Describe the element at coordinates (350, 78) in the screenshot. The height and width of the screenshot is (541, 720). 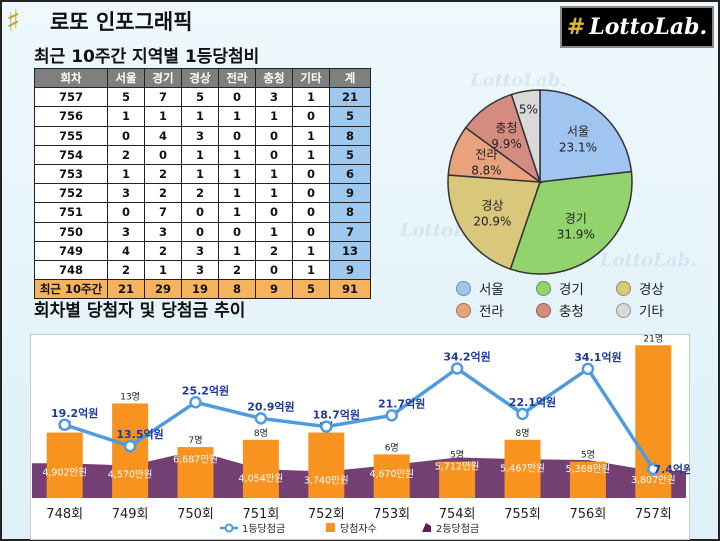
I see `table-header-7: 계` at that location.